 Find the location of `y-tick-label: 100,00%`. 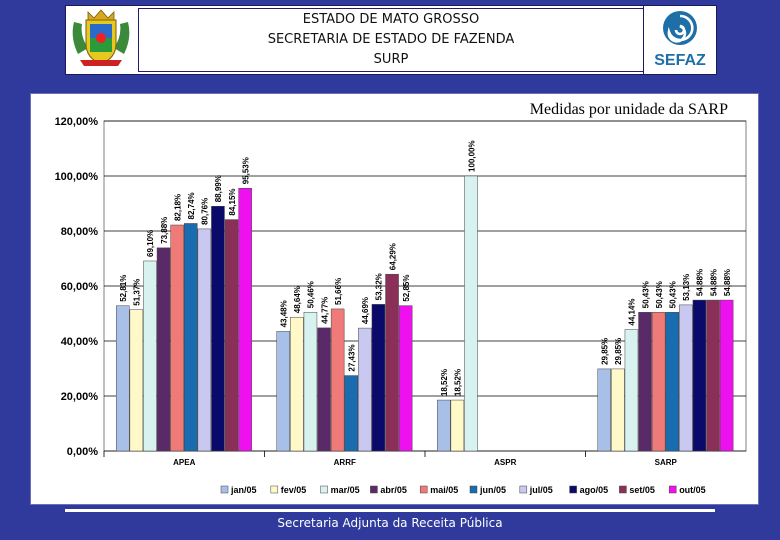

y-tick-label: 100,00% is located at coordinates (77, 177).